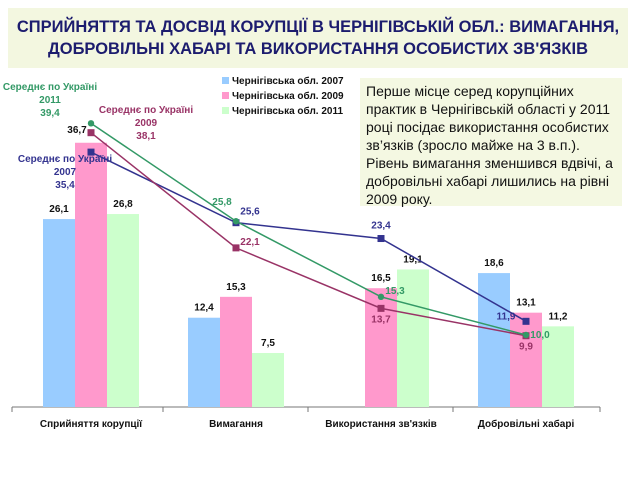  Describe the element at coordinates (50, 100) in the screenshot. I see `line-series-name: 2011` at that location.